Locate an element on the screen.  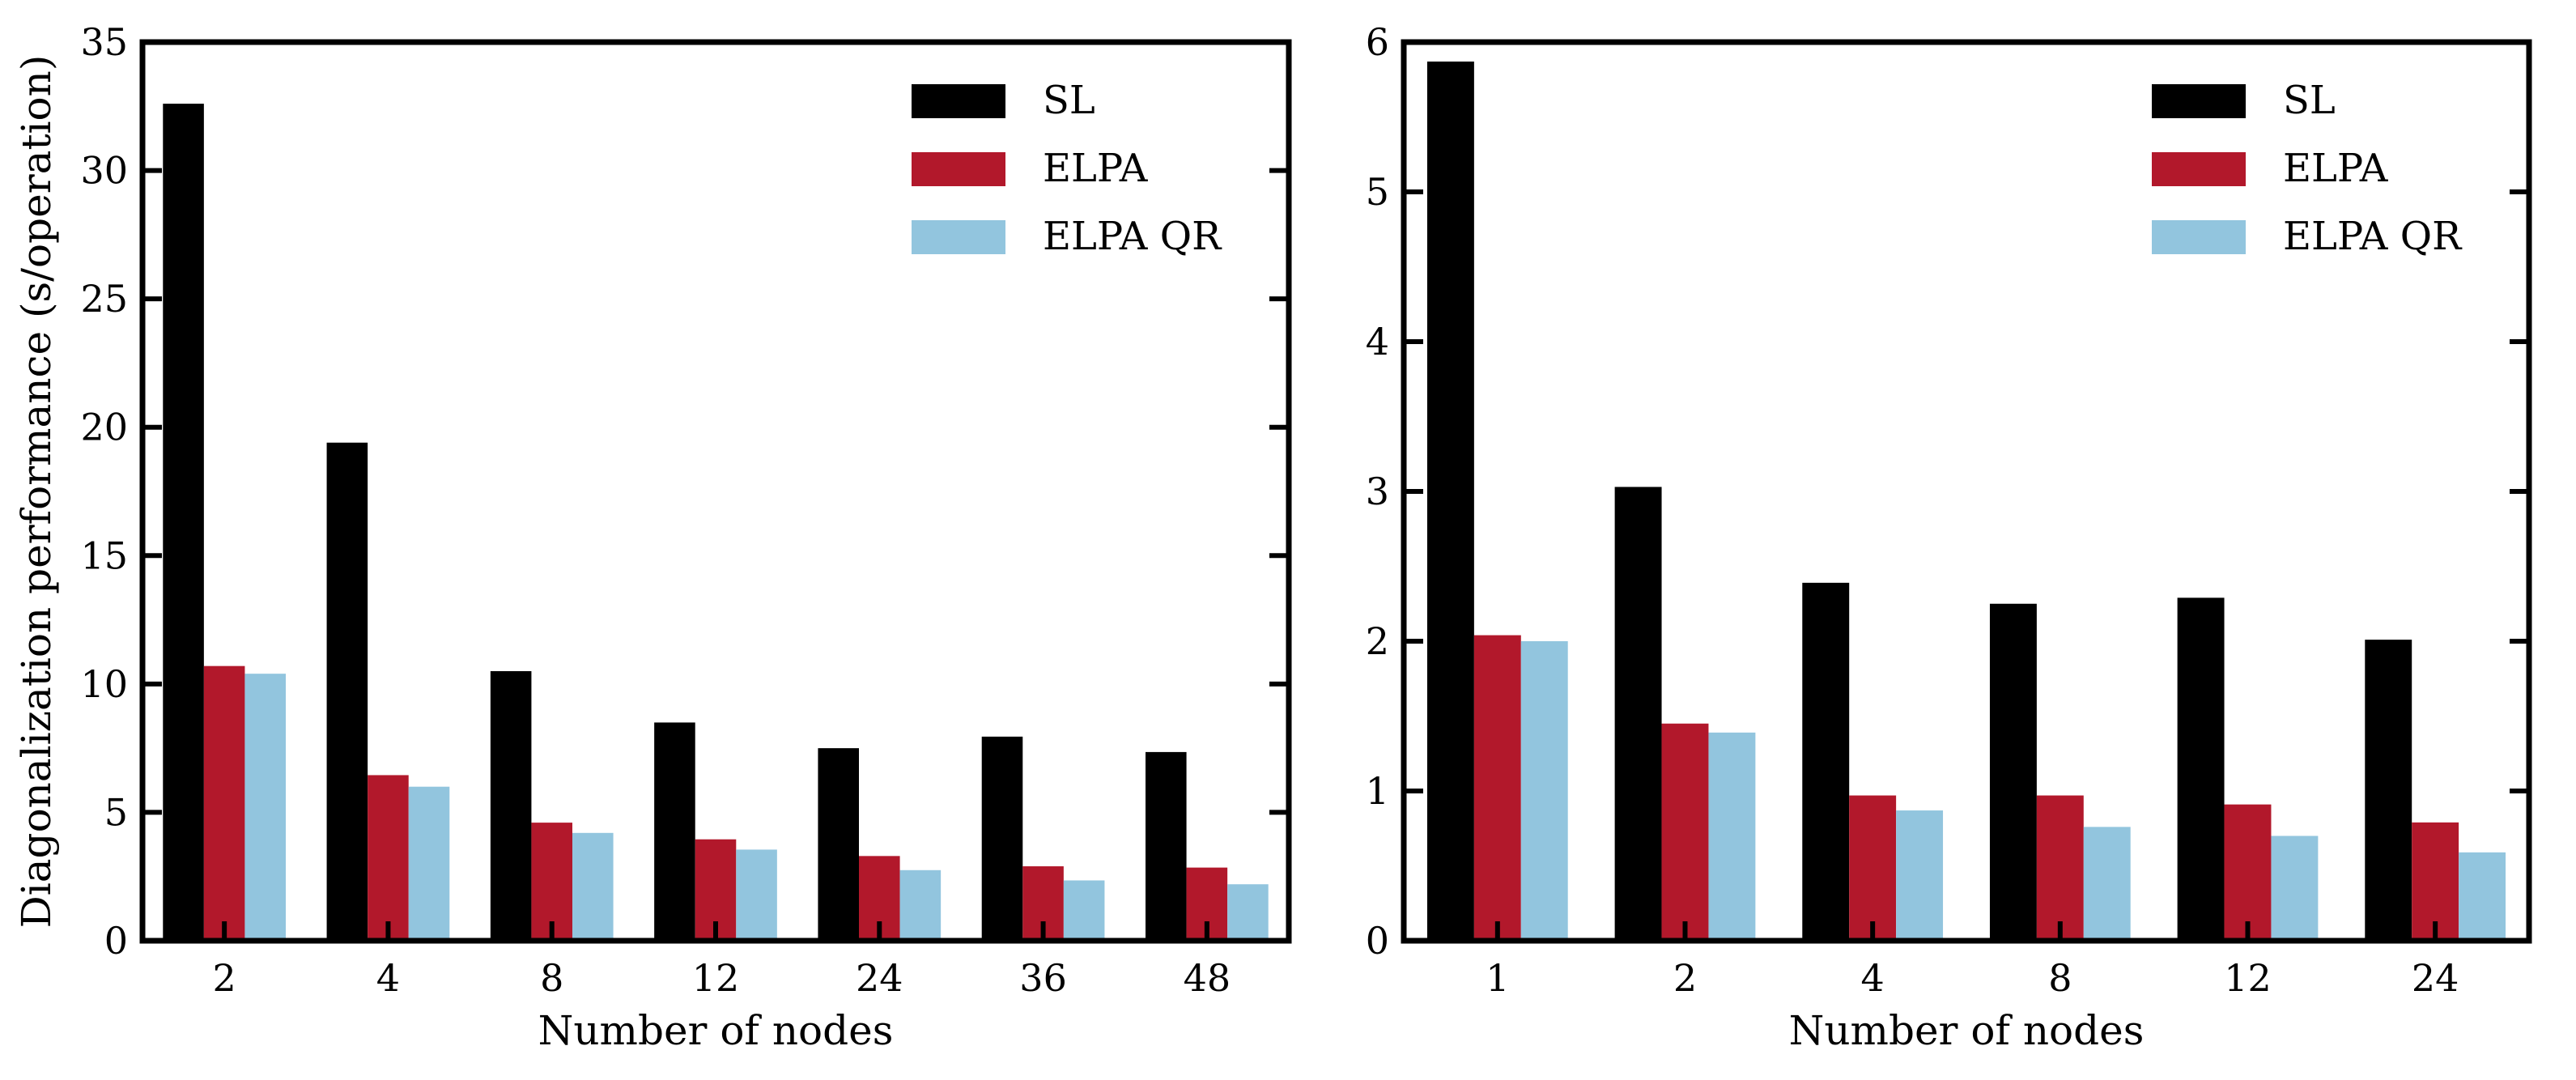
x-tick-label: 36 is located at coordinates (1043, 978).